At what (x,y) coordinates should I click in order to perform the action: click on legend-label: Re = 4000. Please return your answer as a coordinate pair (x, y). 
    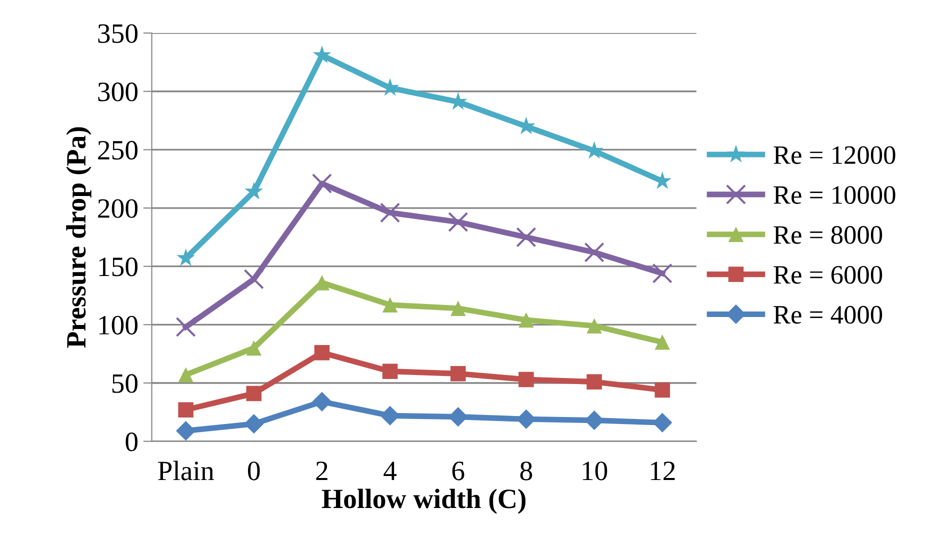
    Looking at the image, I should click on (828, 315).